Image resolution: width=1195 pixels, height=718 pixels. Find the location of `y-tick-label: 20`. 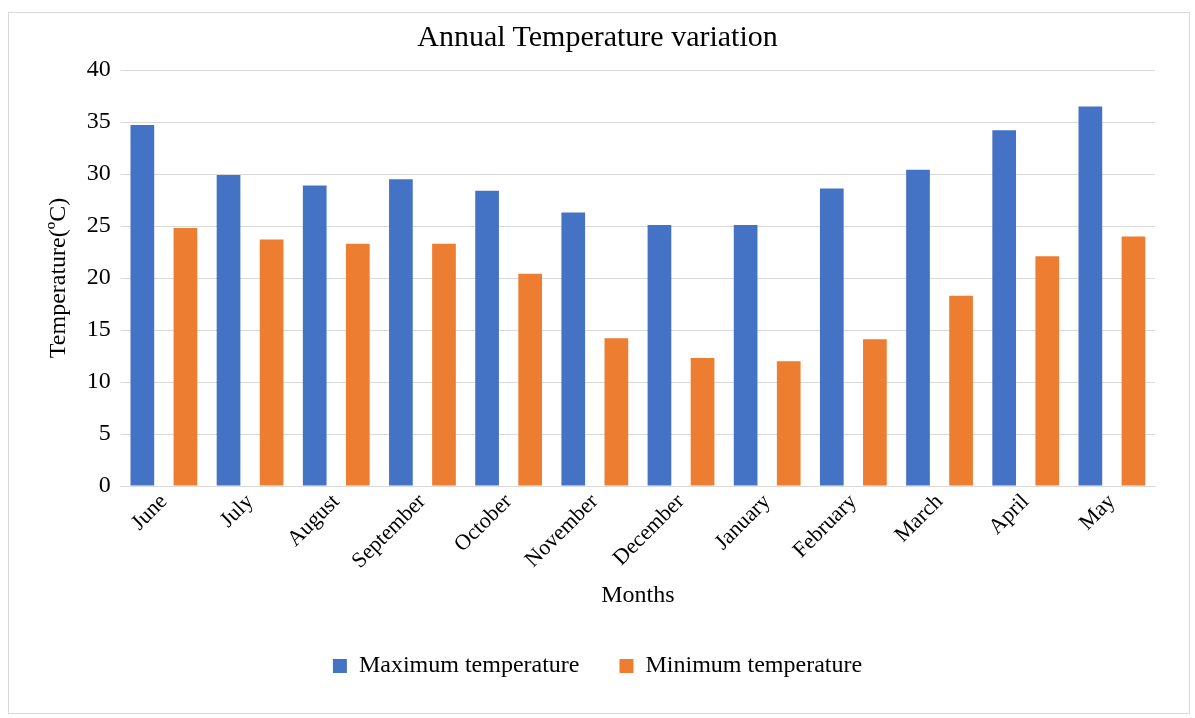

y-tick-label: 20 is located at coordinates (98, 276).